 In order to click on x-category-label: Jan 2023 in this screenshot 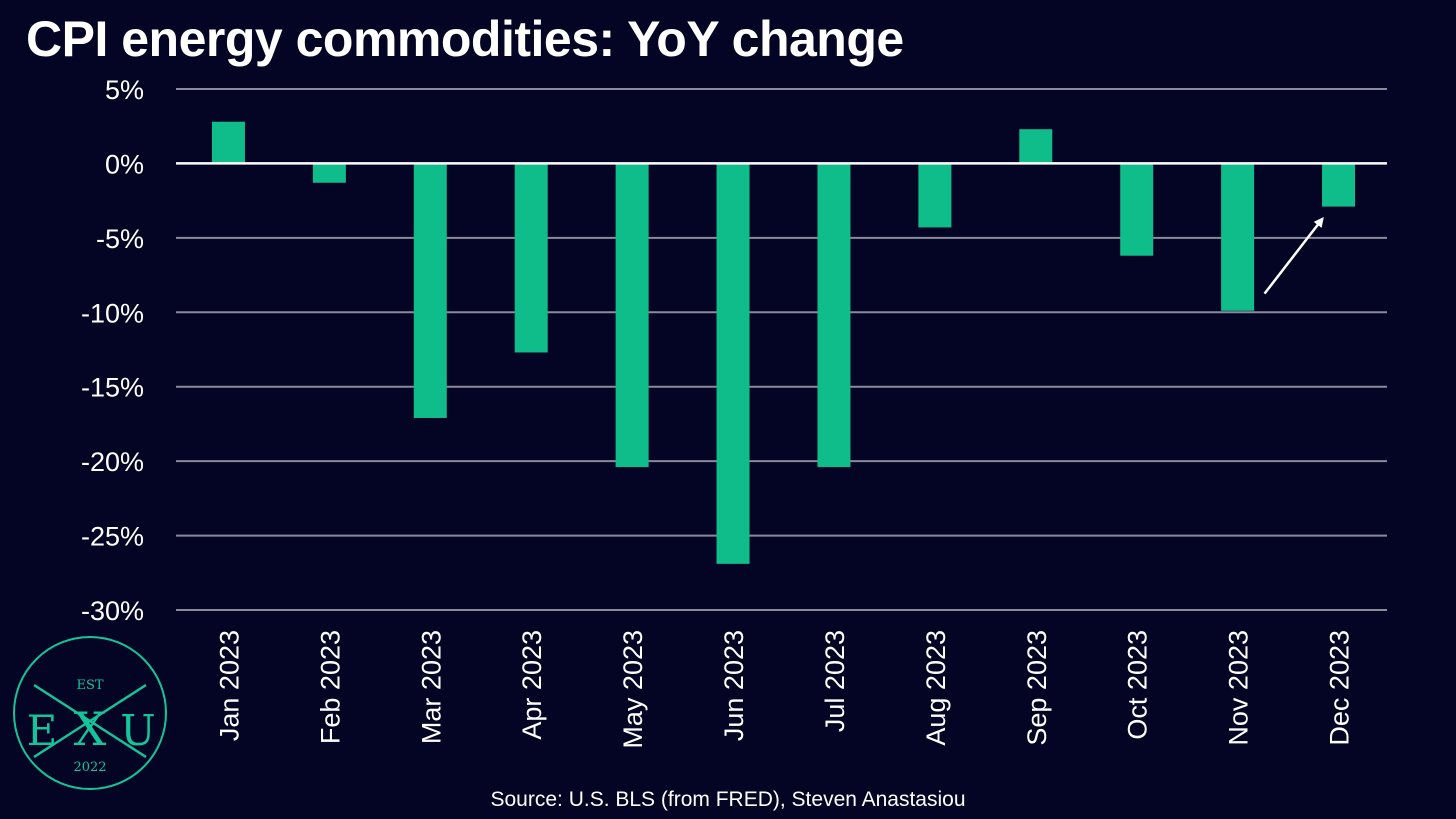, I will do `click(229, 685)`.